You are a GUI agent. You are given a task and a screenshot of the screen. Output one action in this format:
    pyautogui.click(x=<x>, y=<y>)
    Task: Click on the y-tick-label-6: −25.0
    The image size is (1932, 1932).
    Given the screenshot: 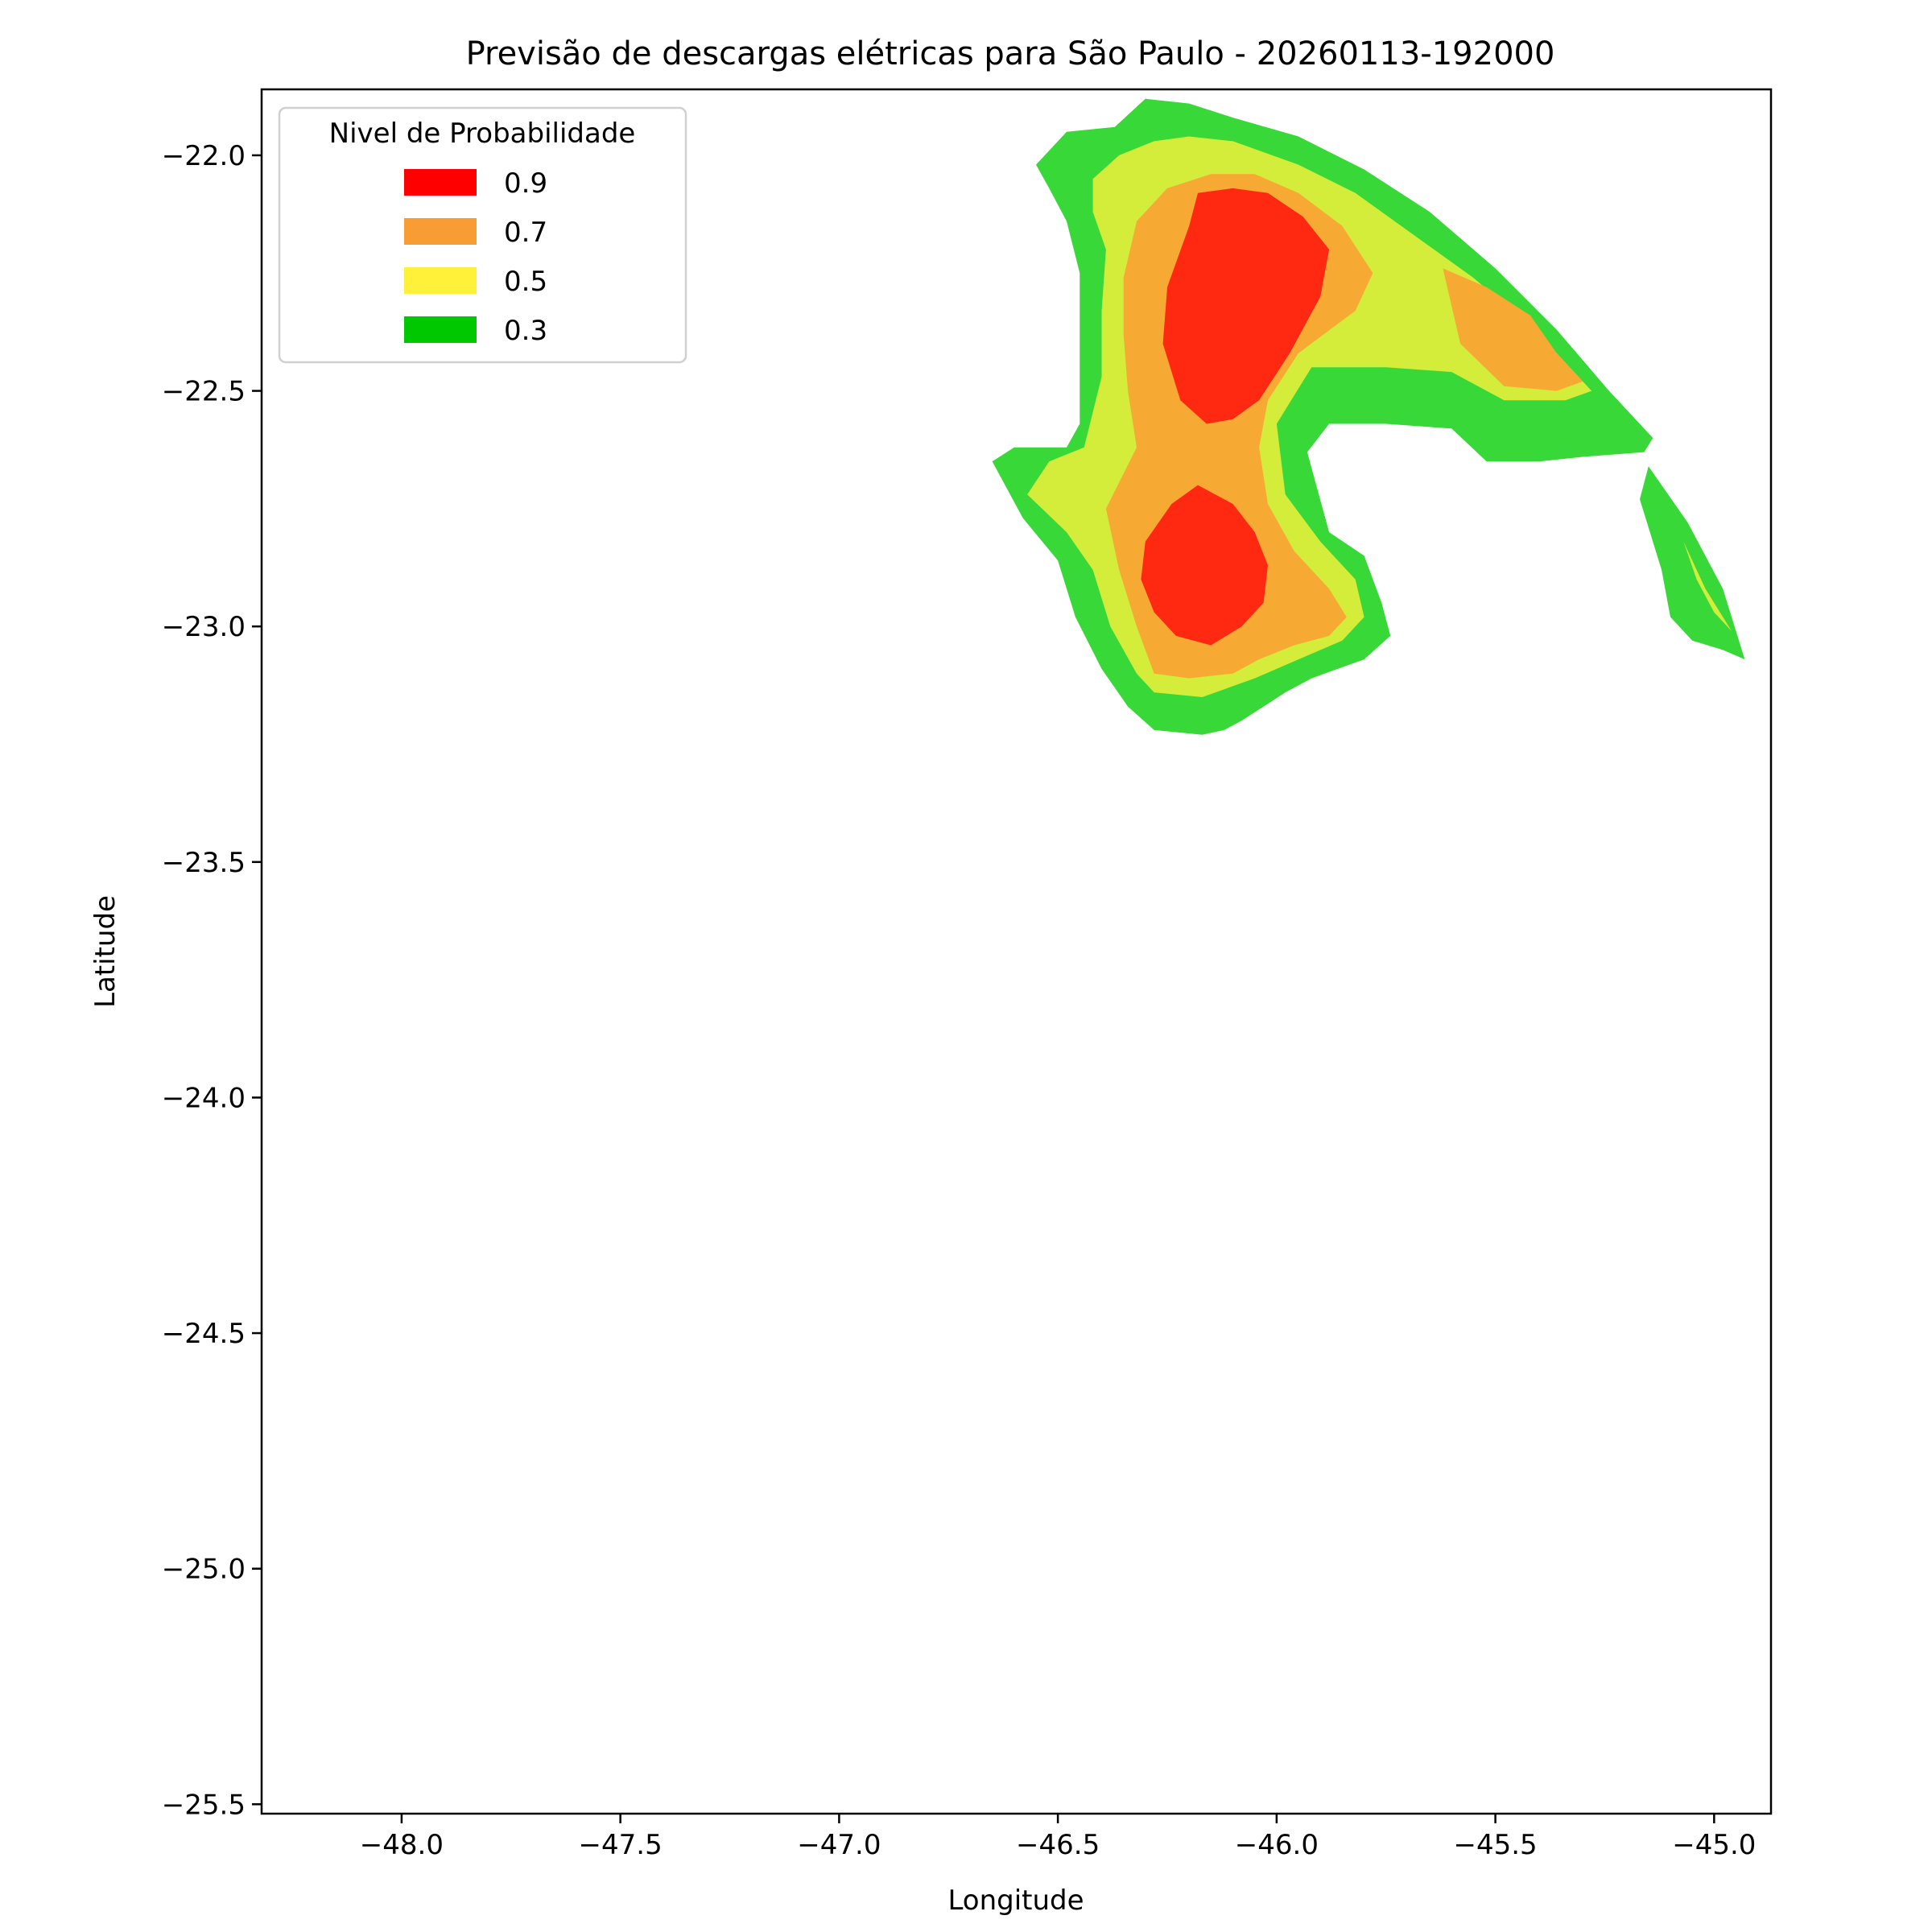 What is the action you would take?
    pyautogui.click(x=204, y=1570)
    